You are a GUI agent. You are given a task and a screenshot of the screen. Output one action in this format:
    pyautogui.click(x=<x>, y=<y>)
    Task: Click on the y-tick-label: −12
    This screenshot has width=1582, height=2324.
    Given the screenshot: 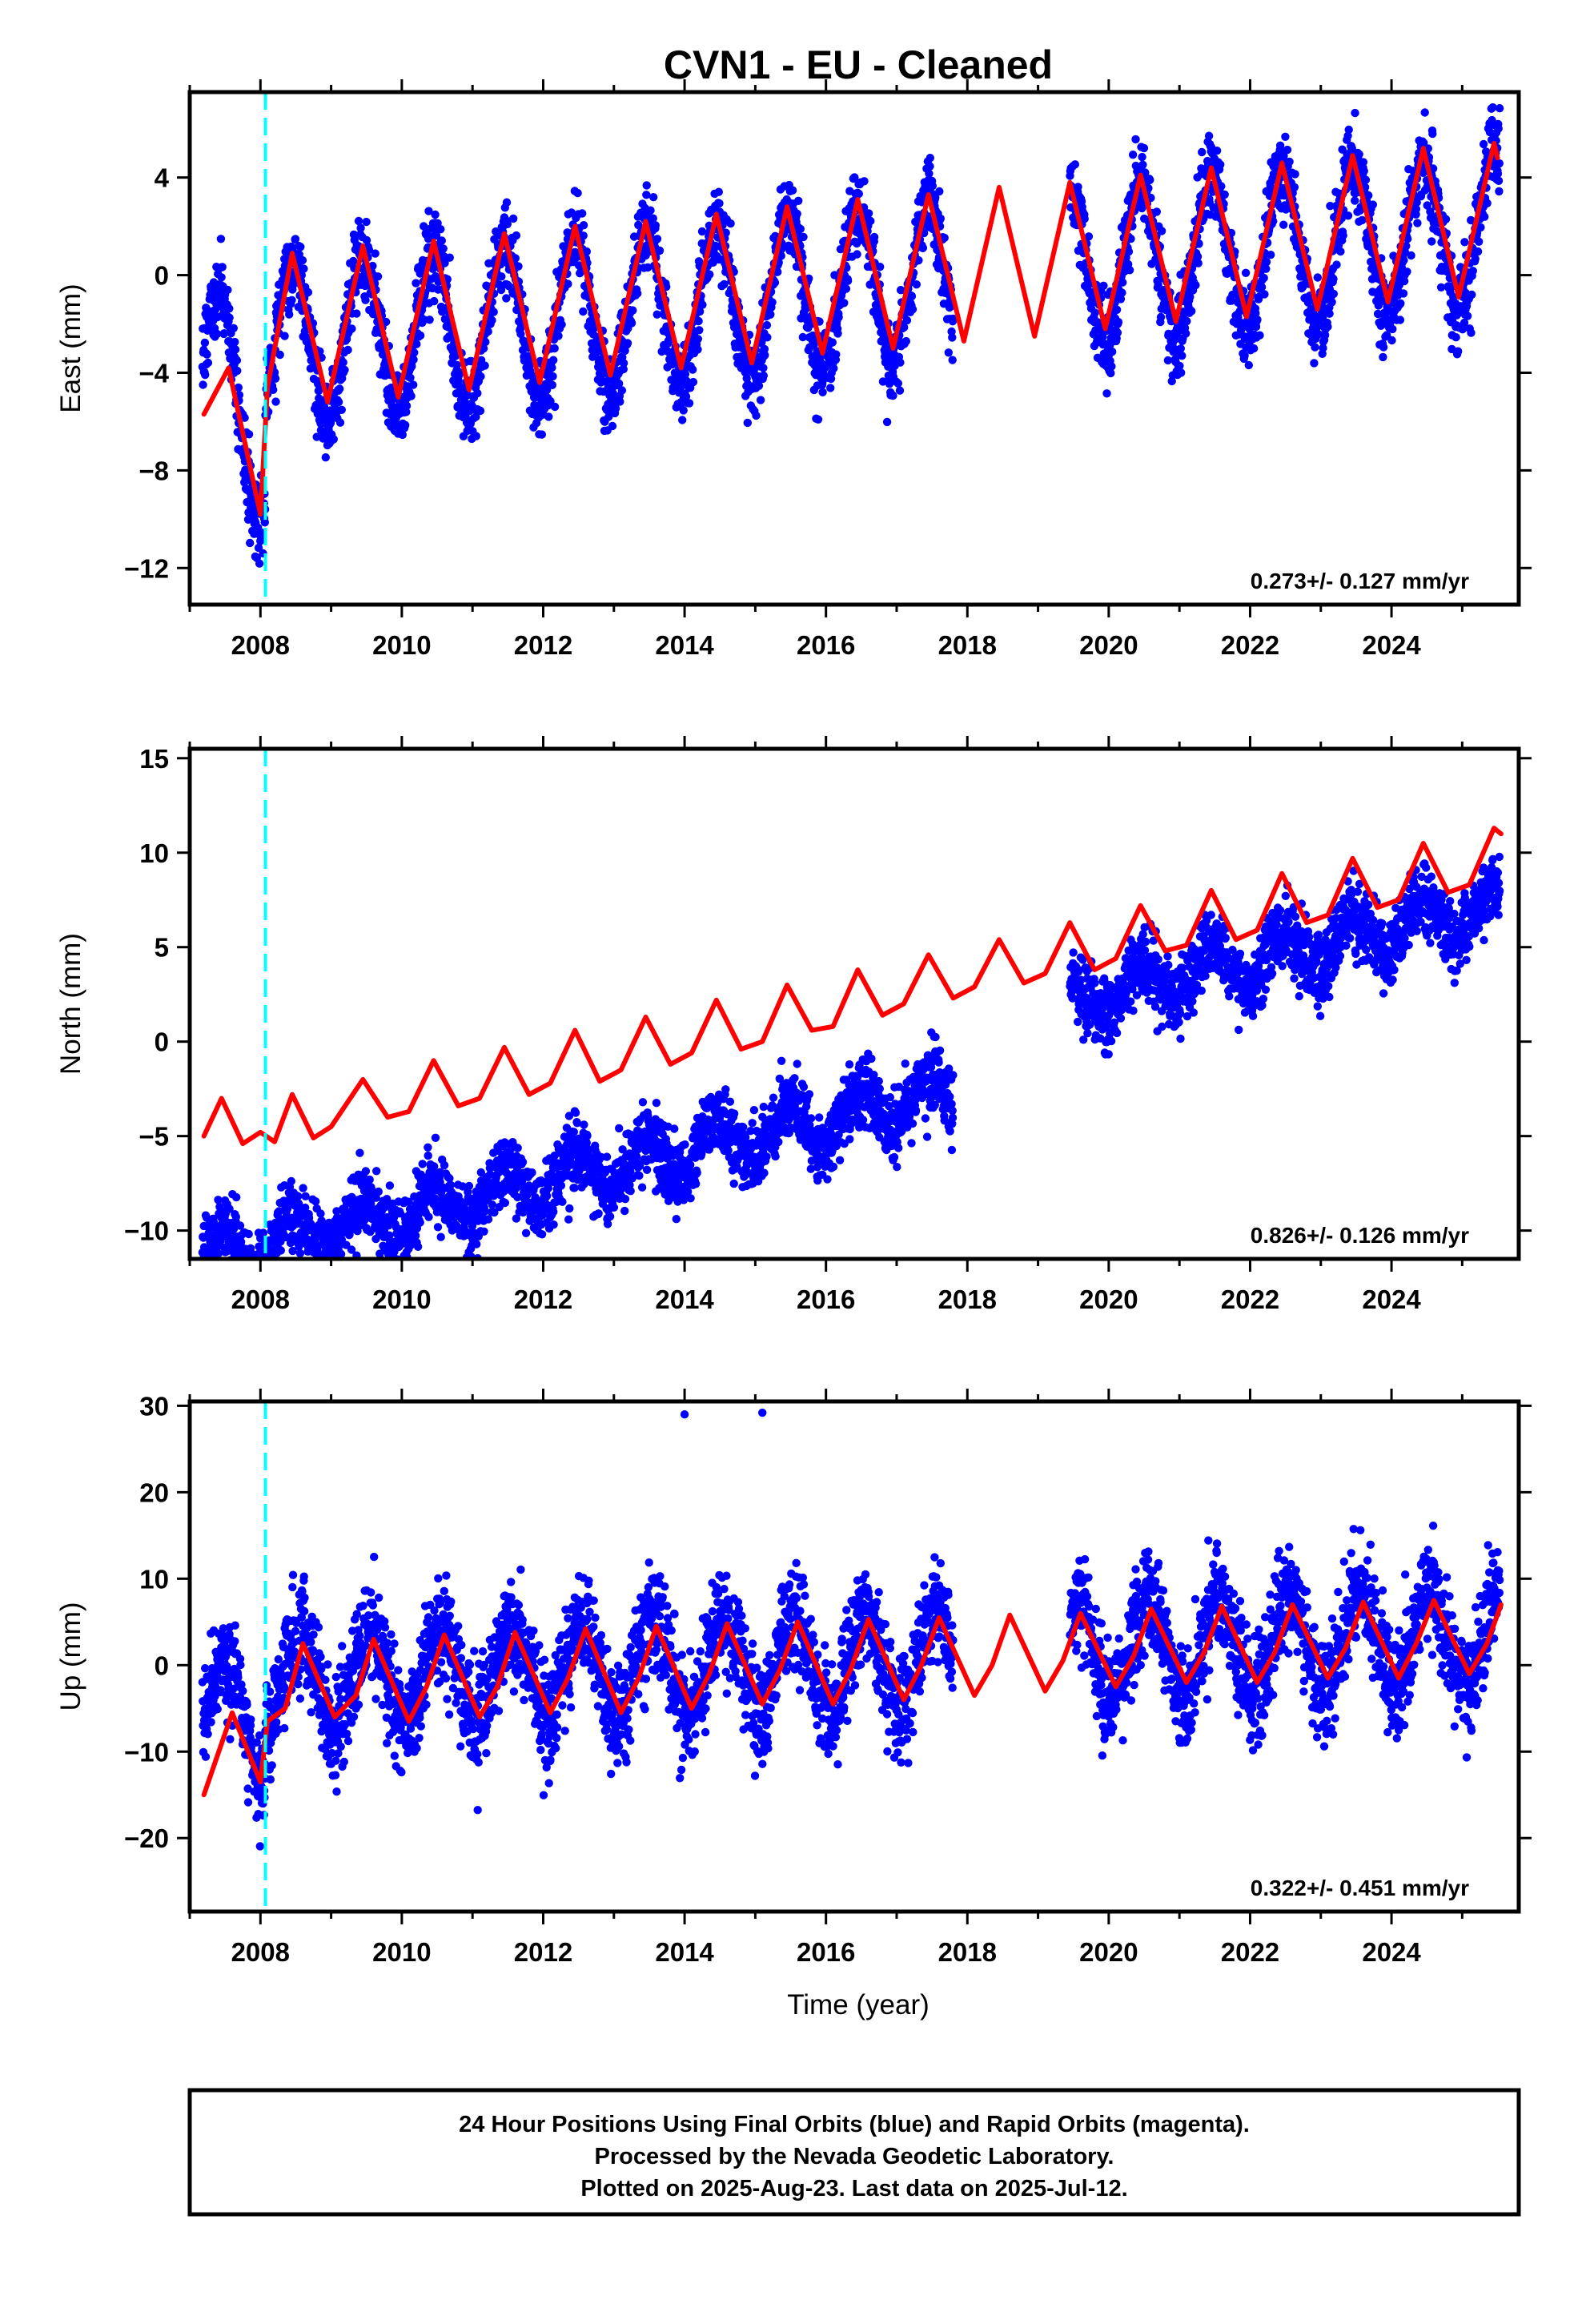 What is the action you would take?
    pyautogui.click(x=146, y=568)
    